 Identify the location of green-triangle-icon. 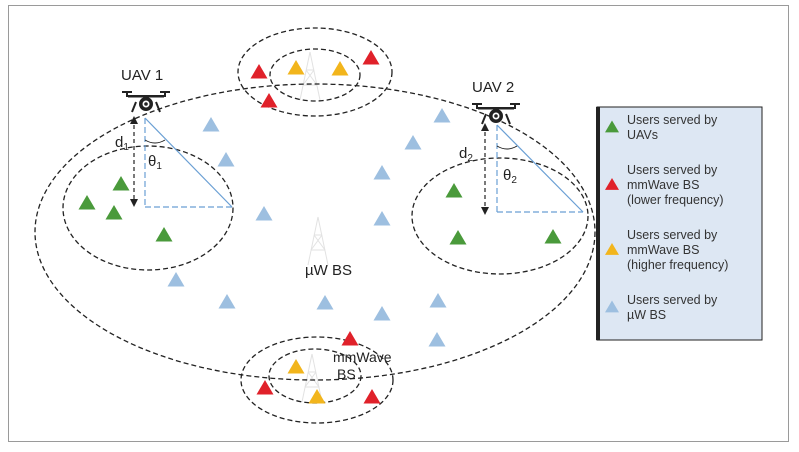
(612, 126).